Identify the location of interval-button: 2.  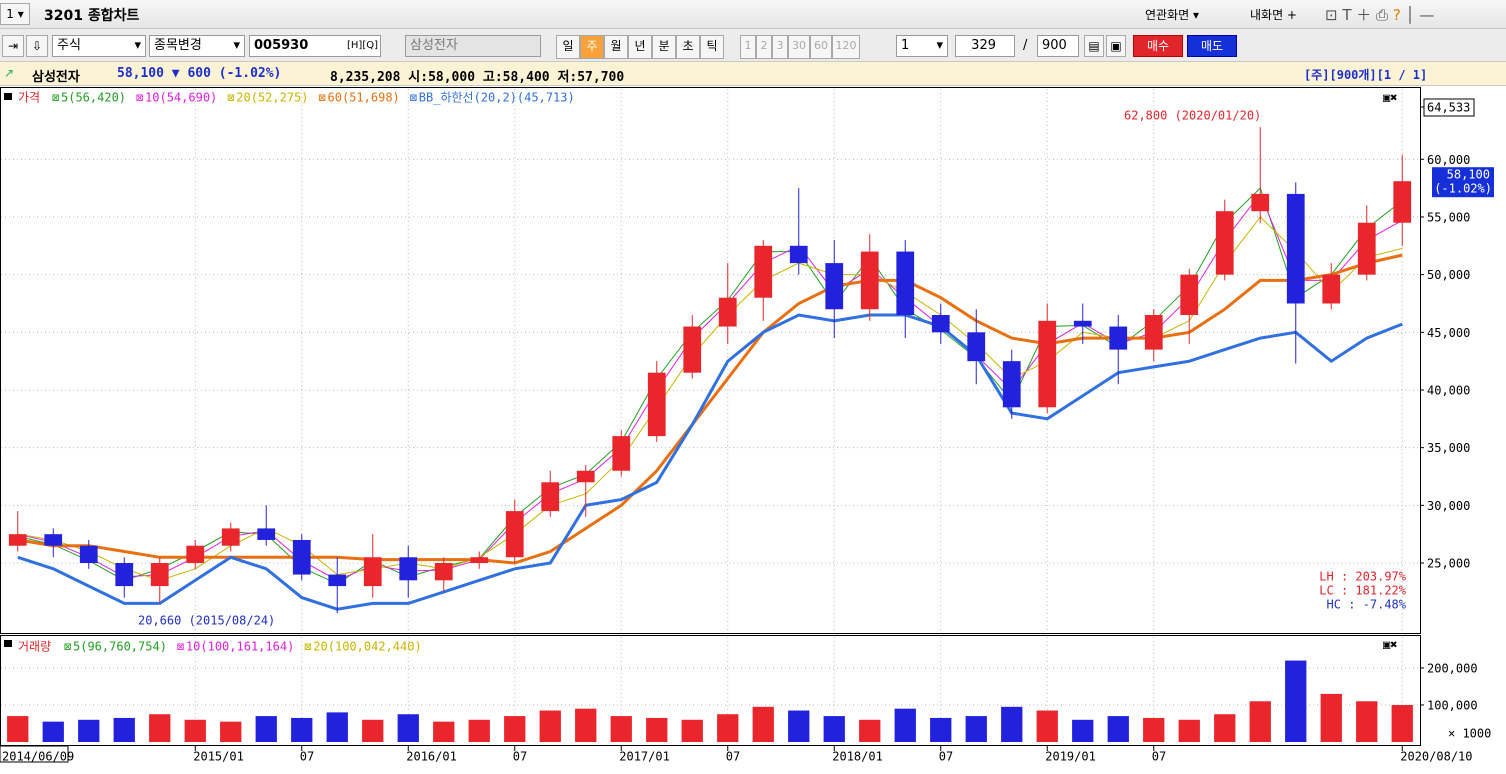
(764, 47).